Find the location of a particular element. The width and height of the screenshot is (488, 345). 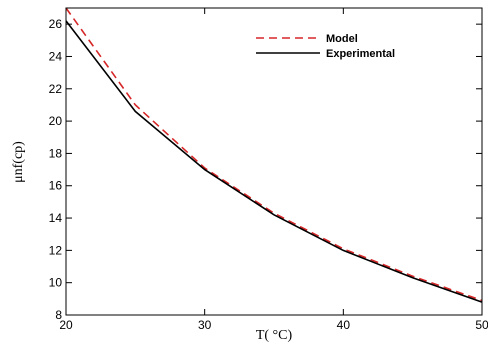

y-tick-label: 20 is located at coordinates (56, 121).